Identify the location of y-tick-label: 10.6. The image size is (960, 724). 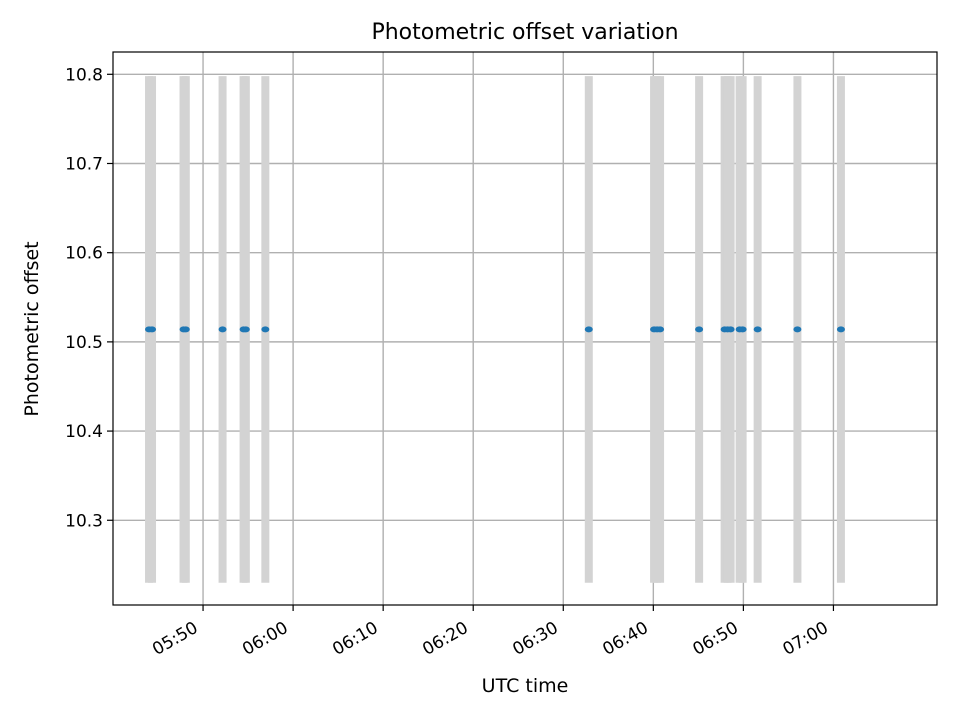
(84, 254).